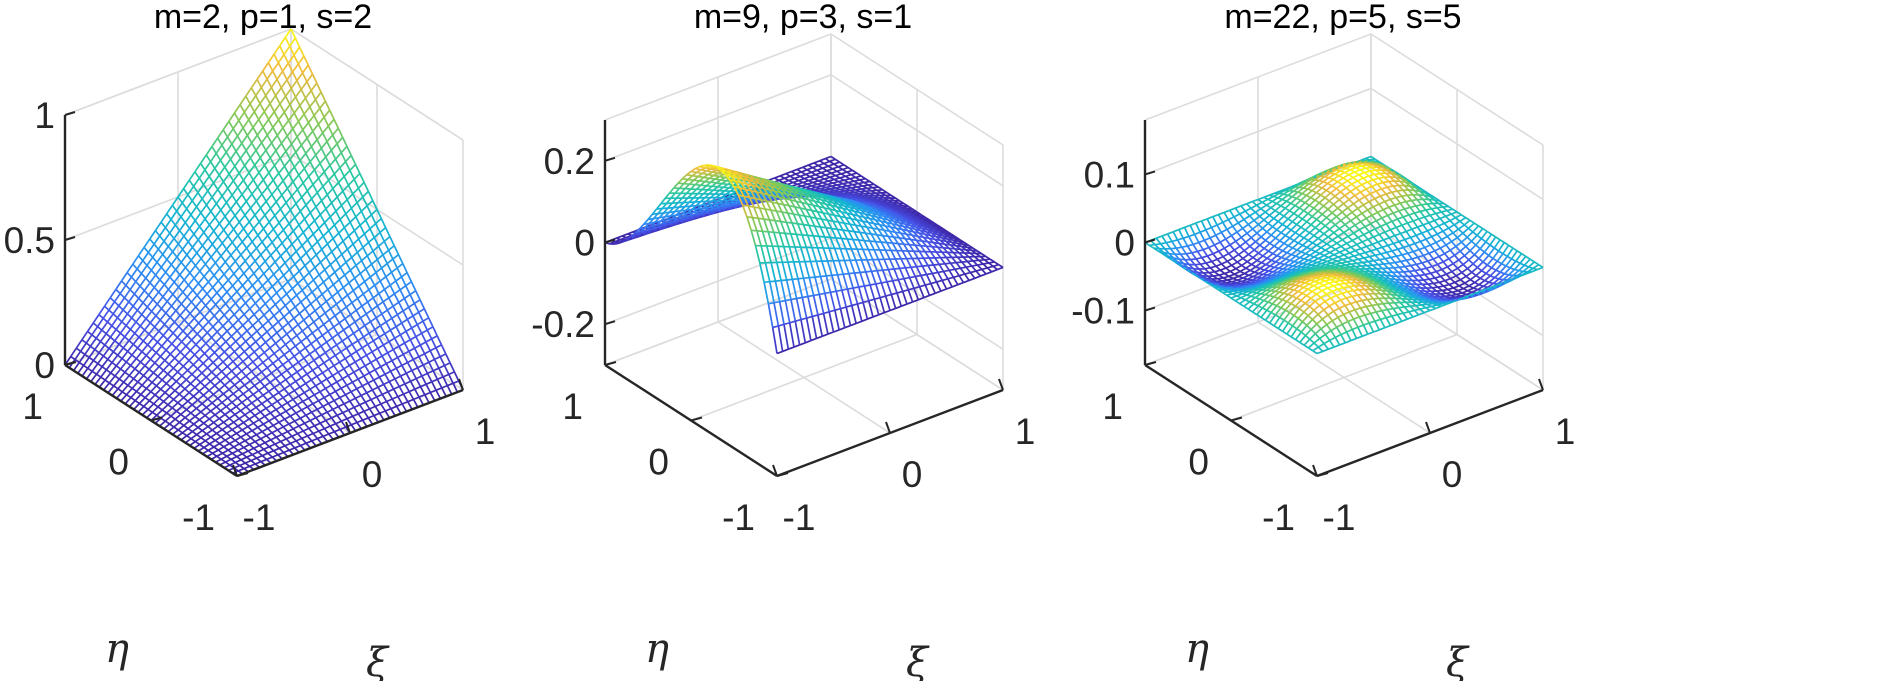 The width and height of the screenshot is (1904, 681). I want to click on floor-grid-line, so click(804, 377).